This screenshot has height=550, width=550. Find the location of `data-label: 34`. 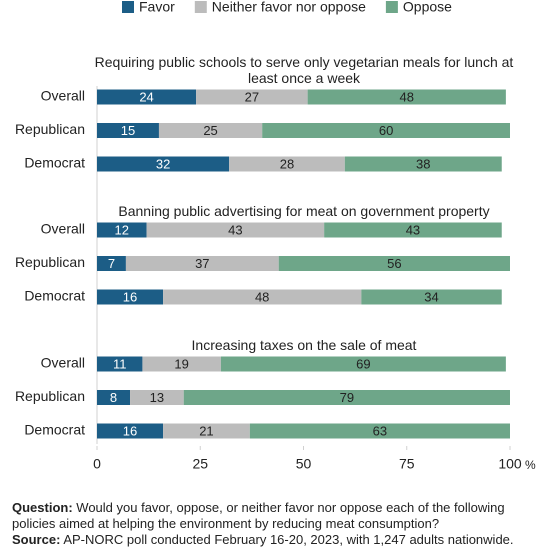

data-label: 34 is located at coordinates (431, 296).